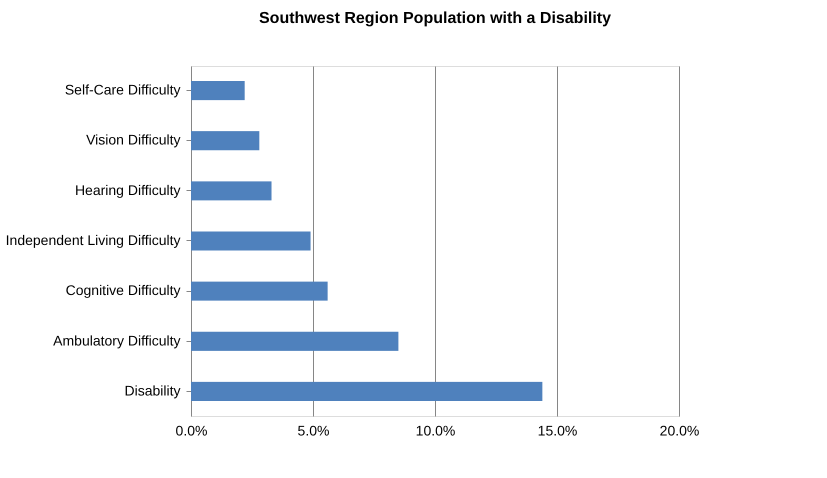 This screenshot has height=478, width=827. What do you see at coordinates (436, 430) in the screenshot?
I see `x-tick-label: 10.0%` at bounding box center [436, 430].